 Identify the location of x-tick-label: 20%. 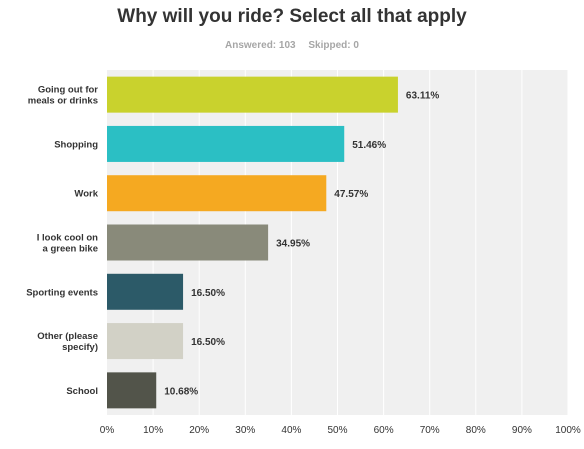
(199, 430).